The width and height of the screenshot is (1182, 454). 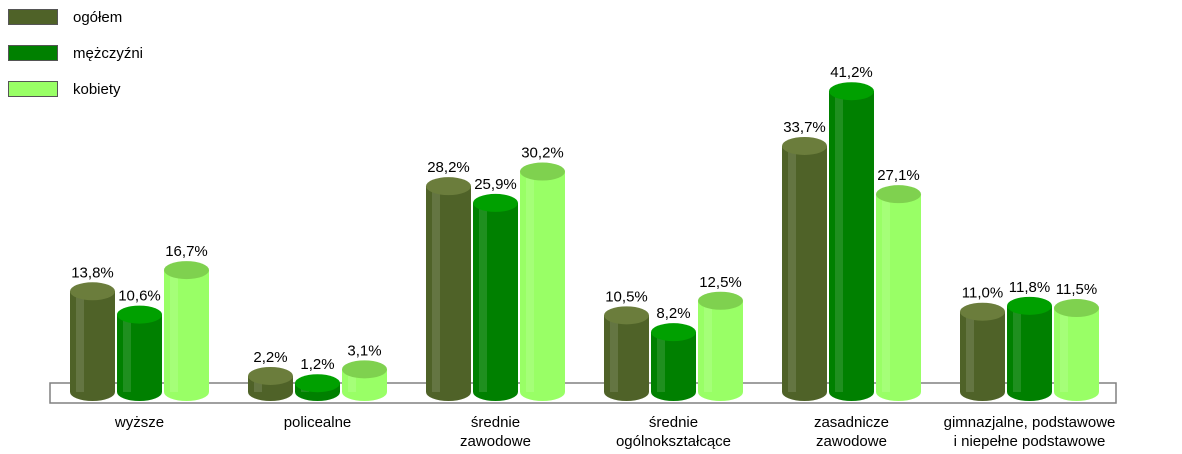 What do you see at coordinates (1030, 422) in the screenshot?
I see `category-label: gimnazjalne, podstawowe` at bounding box center [1030, 422].